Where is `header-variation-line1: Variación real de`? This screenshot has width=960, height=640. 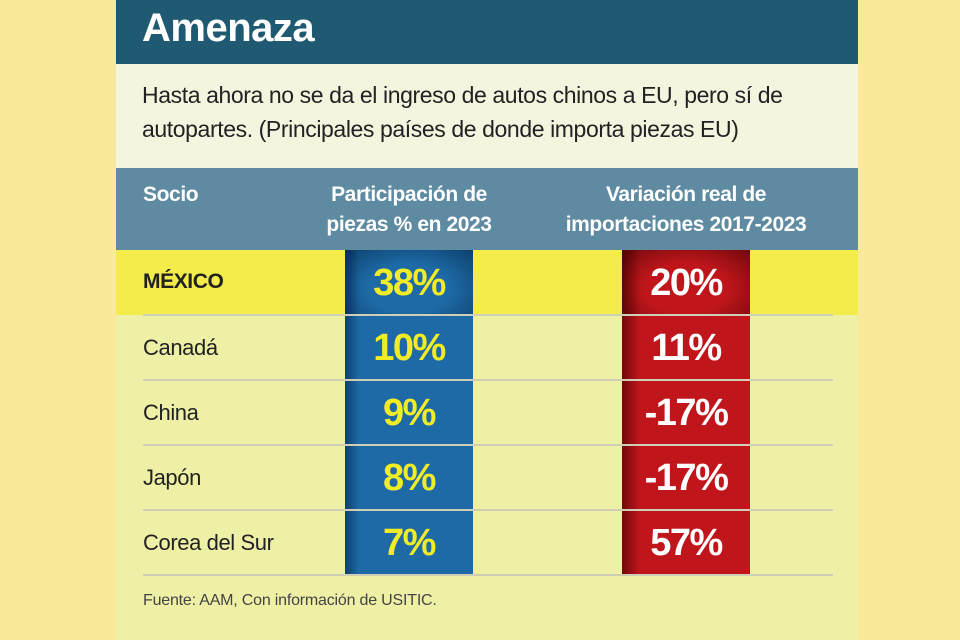 header-variation-line1: Variación real de is located at coordinates (686, 194).